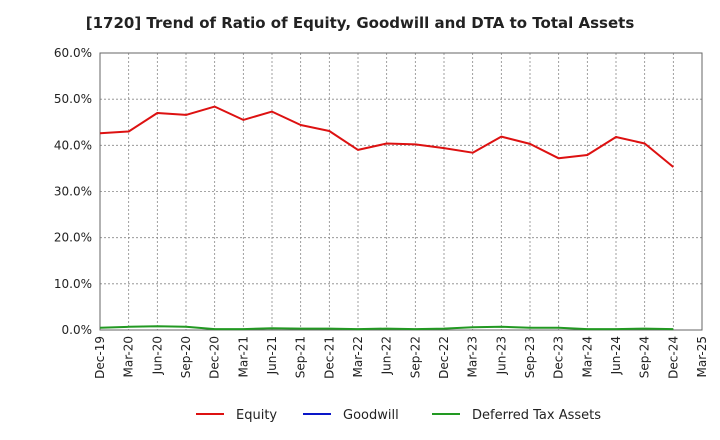 Image resolution: width=720 pixels, height=440 pixels. Describe the element at coordinates (129, 356) in the screenshot. I see `x-tick-label: Mar-20` at that location.